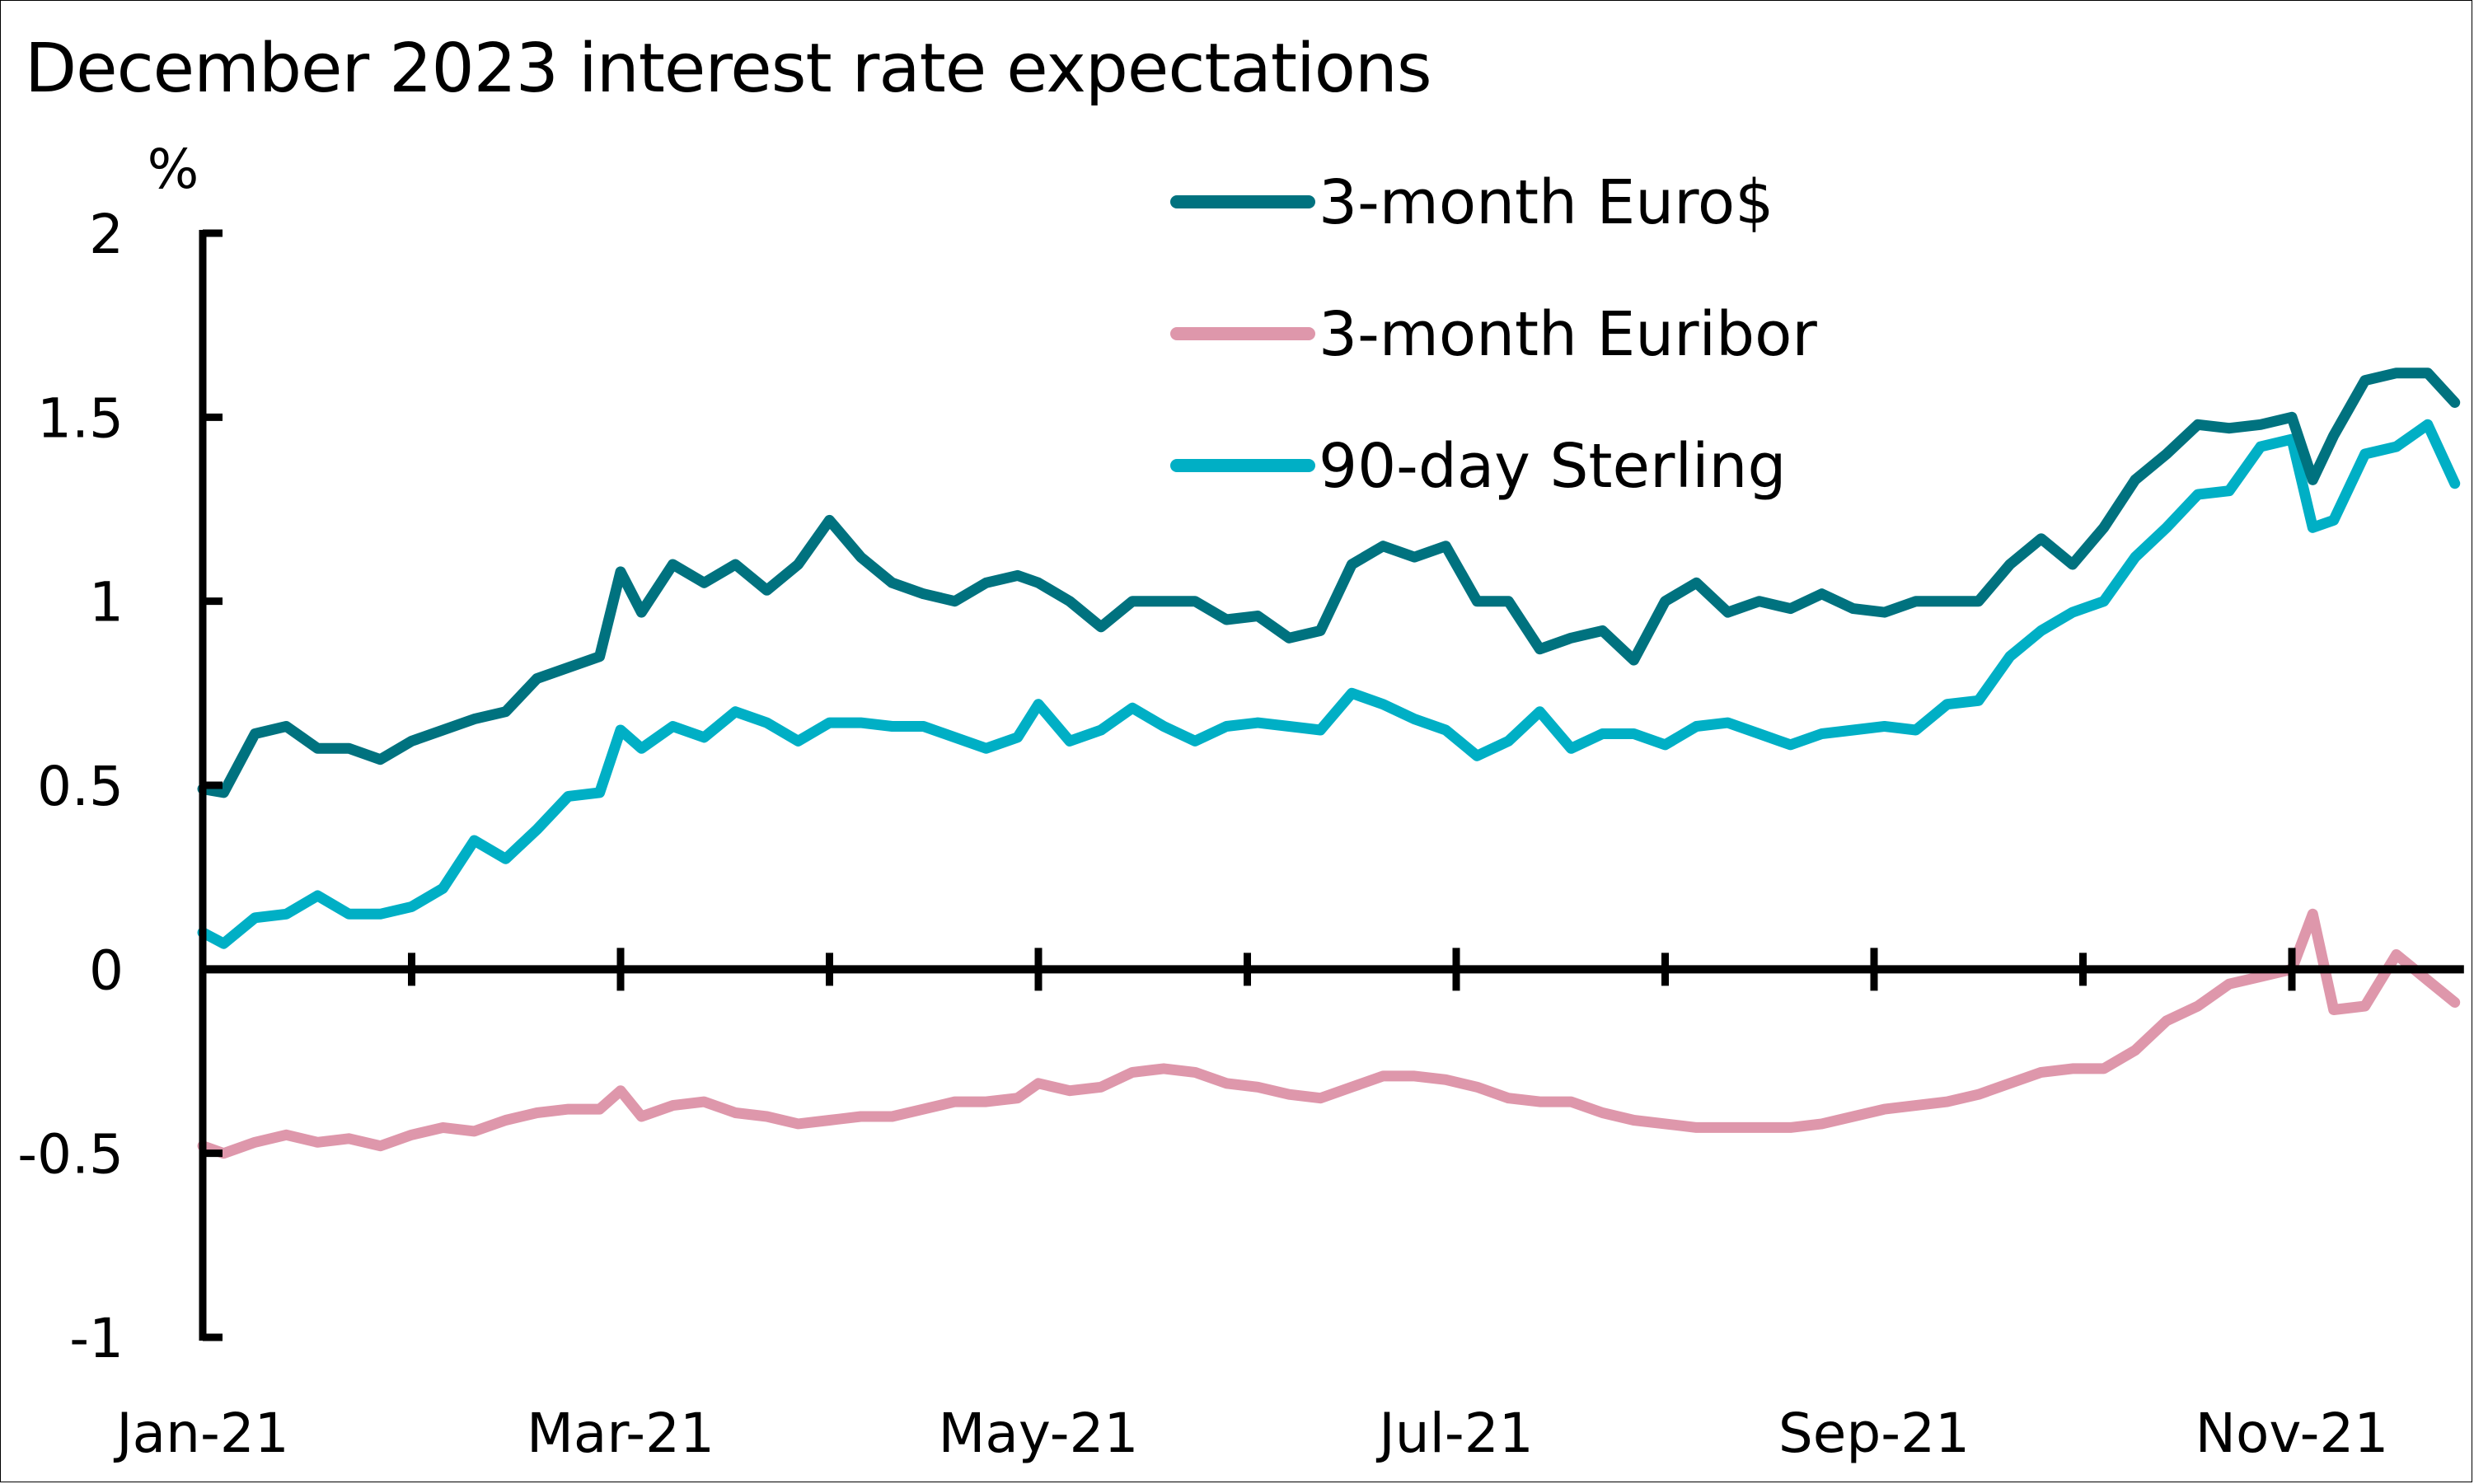 The image size is (2474, 1484). What do you see at coordinates (106, 235) in the screenshot?
I see `y-tick-label: 2` at bounding box center [106, 235].